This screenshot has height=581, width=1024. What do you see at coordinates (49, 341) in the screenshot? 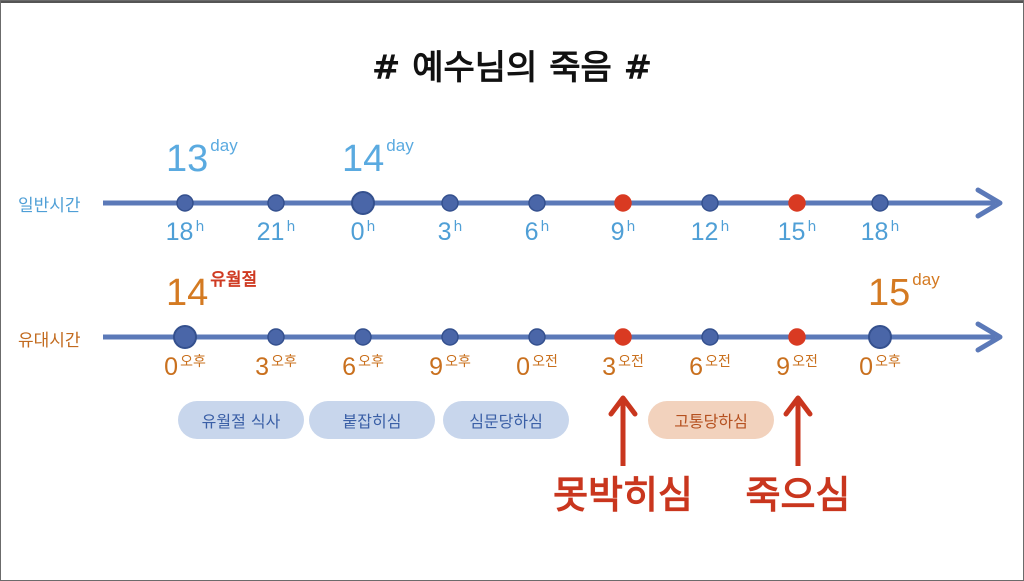
I see `jewish-time-label: 유대시간` at bounding box center [49, 341].